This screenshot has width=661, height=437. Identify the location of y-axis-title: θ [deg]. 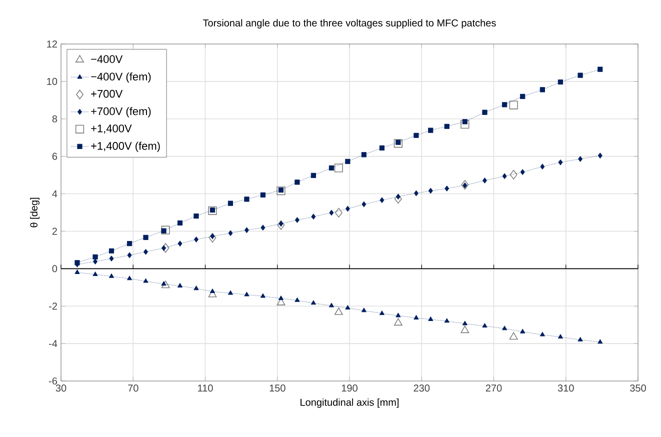
(35, 213).